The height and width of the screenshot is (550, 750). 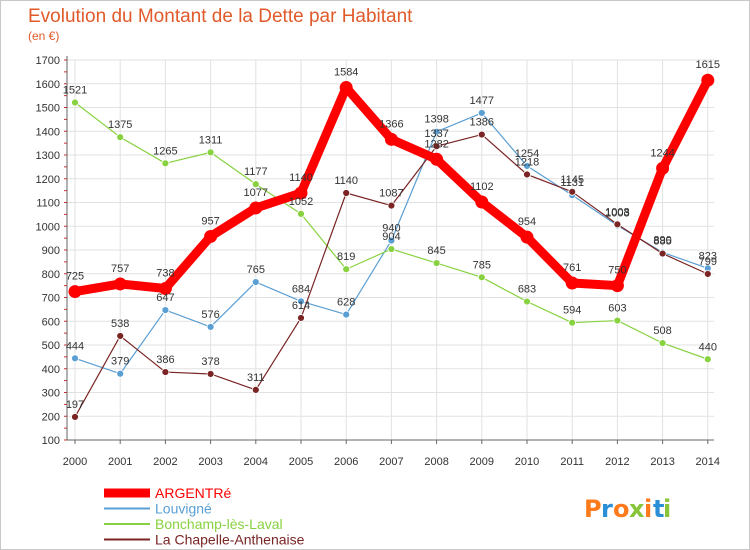 What do you see at coordinates (482, 123) in the screenshot?
I see `data-label: 1386` at bounding box center [482, 123].